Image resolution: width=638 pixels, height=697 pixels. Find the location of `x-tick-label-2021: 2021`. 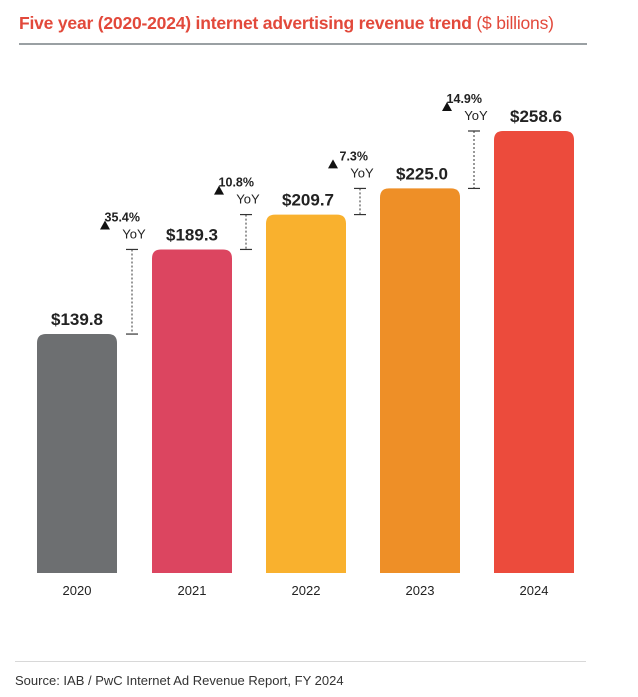

x-tick-label-2021: 2021 is located at coordinates (192, 590).